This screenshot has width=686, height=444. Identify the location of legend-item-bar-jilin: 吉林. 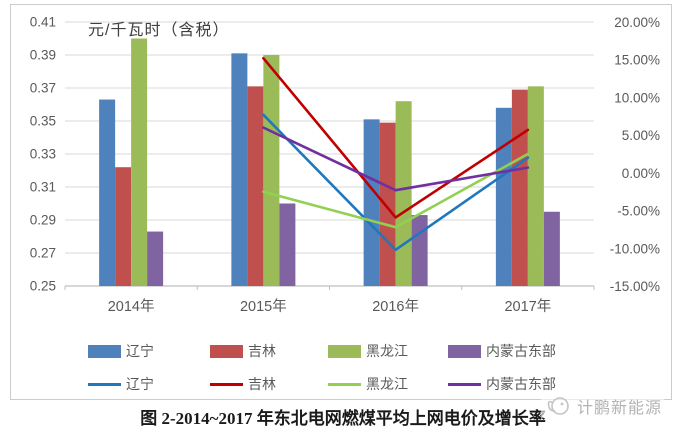
(243, 351).